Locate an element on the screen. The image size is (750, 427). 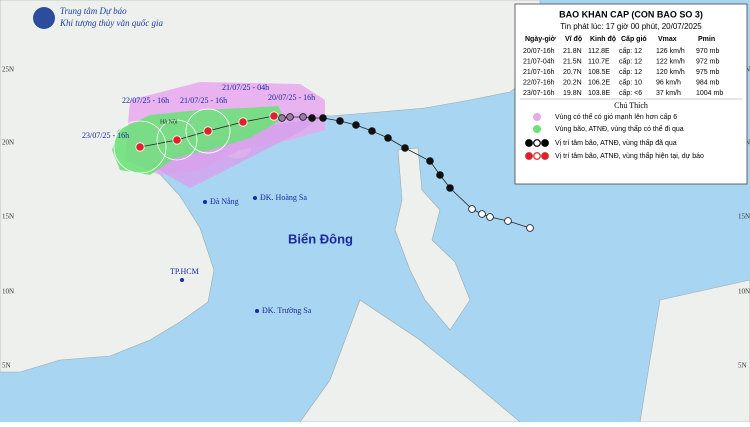
philippines is located at coordinates (432, 239).